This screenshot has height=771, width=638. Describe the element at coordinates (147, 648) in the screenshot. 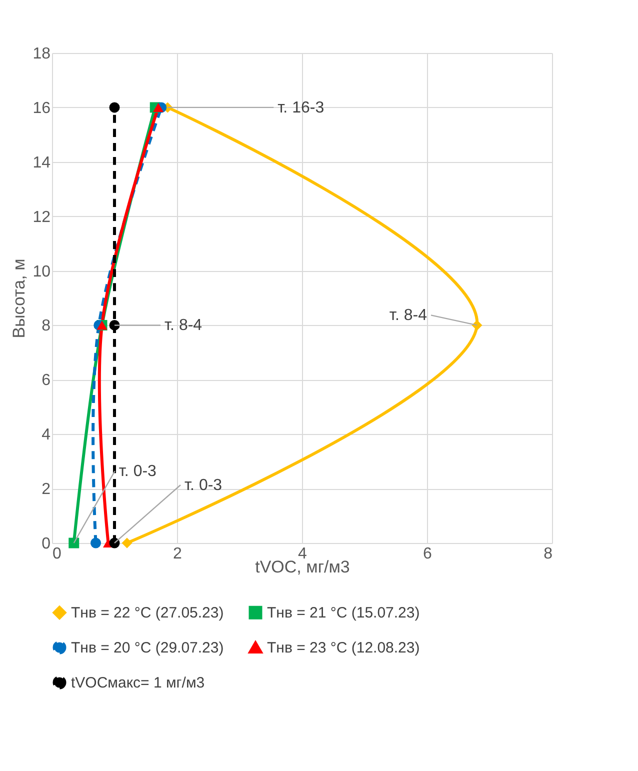

I see `legend-label: Tнв = 20 °C (29.07.23)` at that location.